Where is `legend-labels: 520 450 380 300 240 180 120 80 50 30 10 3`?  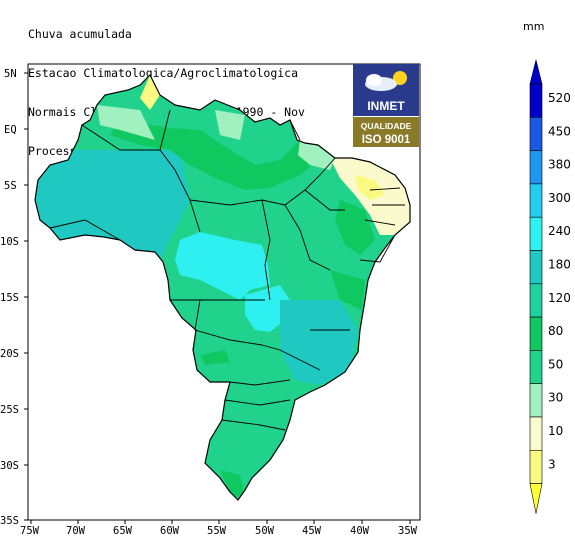 legend-labels: 520 450 380 300 240 180 120 80 50 30 10 3 is located at coordinates (559, 281).